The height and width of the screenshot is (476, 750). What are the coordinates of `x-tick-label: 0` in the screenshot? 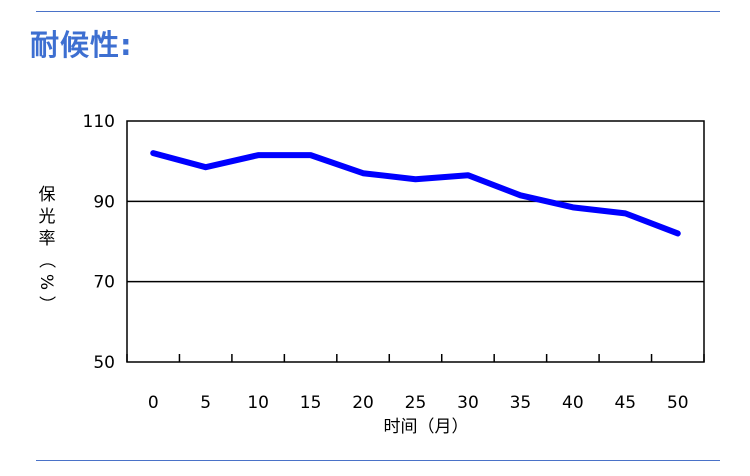 It's located at (153, 403).